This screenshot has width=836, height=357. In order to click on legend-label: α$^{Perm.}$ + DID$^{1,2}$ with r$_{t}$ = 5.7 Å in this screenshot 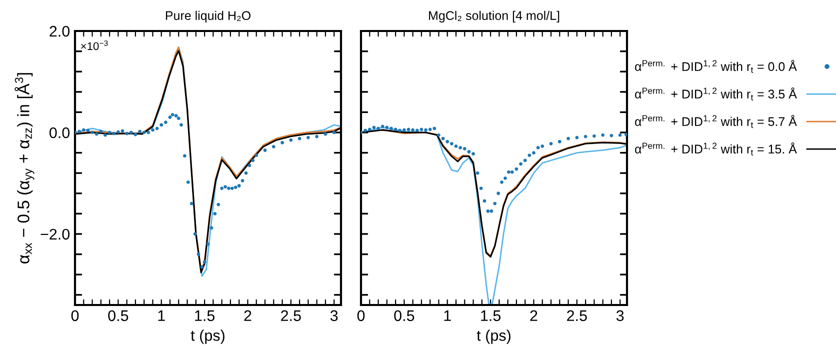, I will do `click(716, 121)`.